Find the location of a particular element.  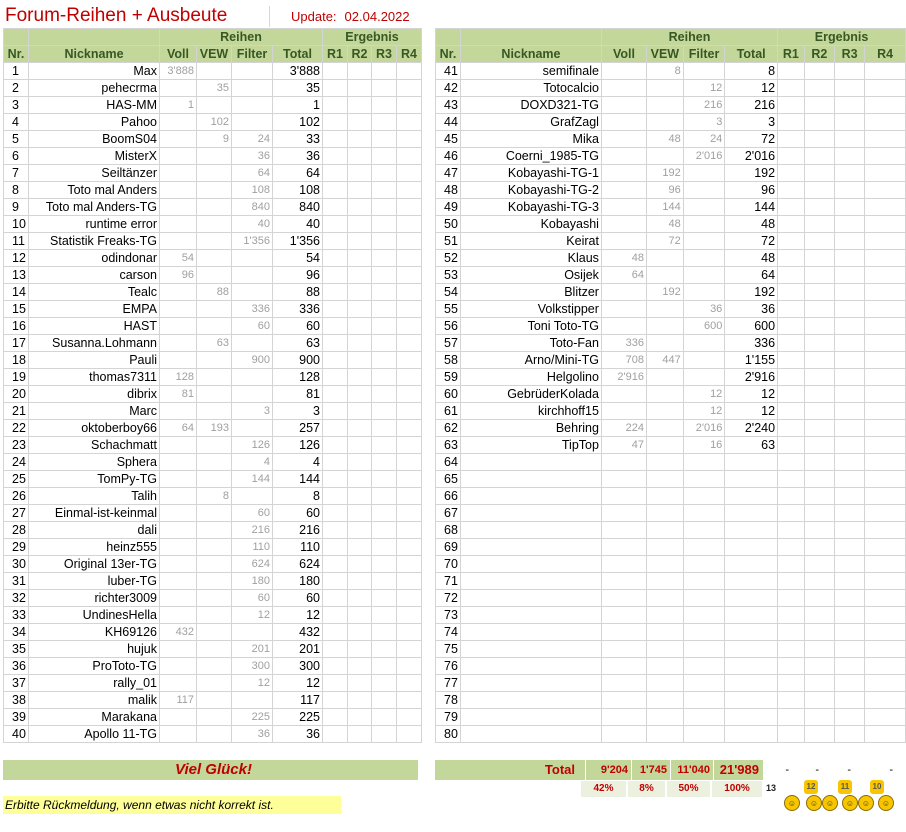

vew-cell: 102 is located at coordinates (214, 122).